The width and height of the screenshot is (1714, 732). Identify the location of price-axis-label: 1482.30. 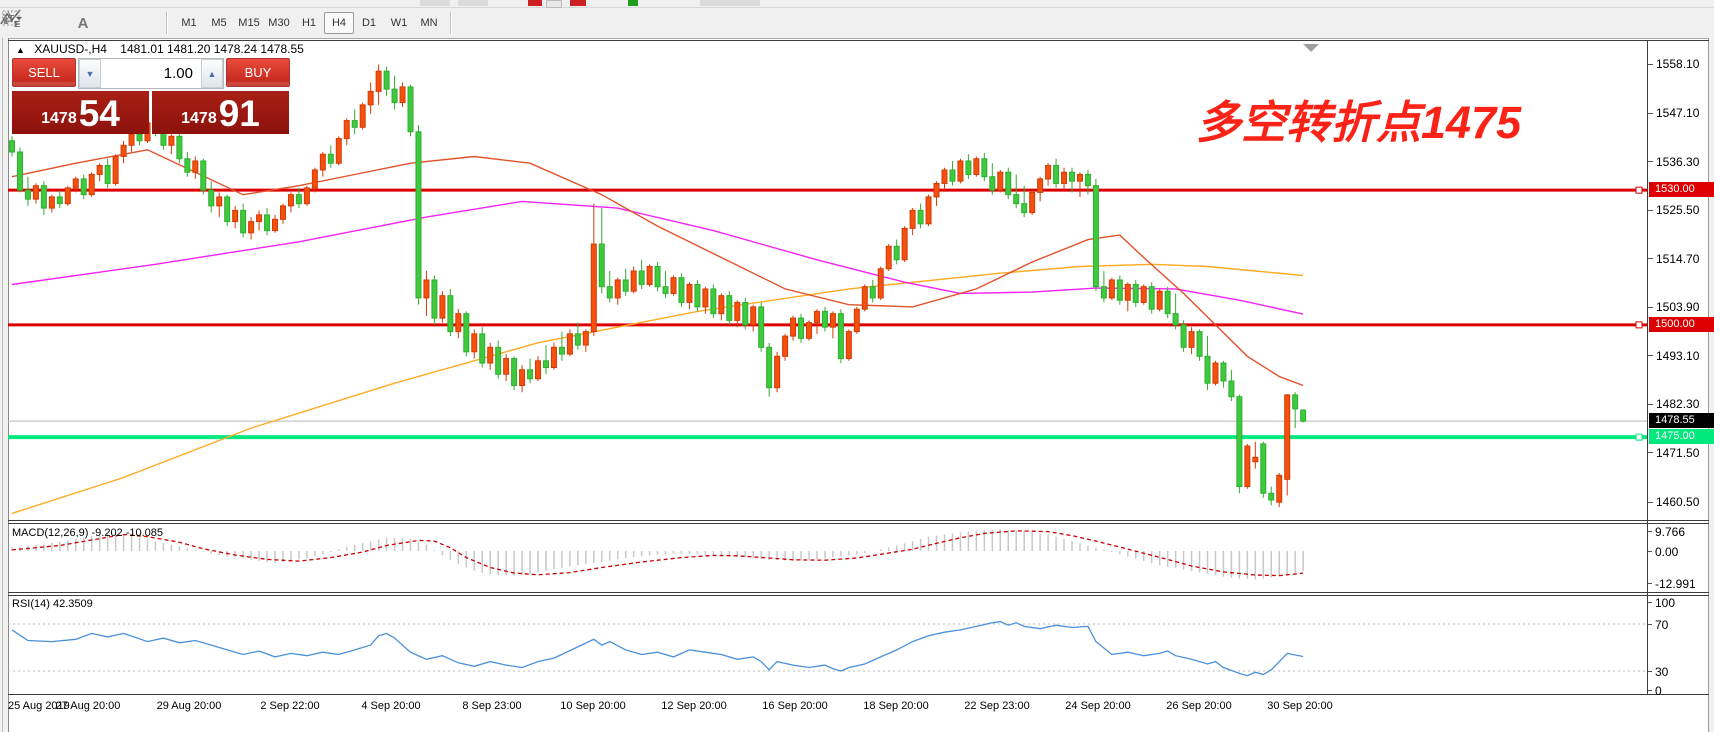
(1678, 404).